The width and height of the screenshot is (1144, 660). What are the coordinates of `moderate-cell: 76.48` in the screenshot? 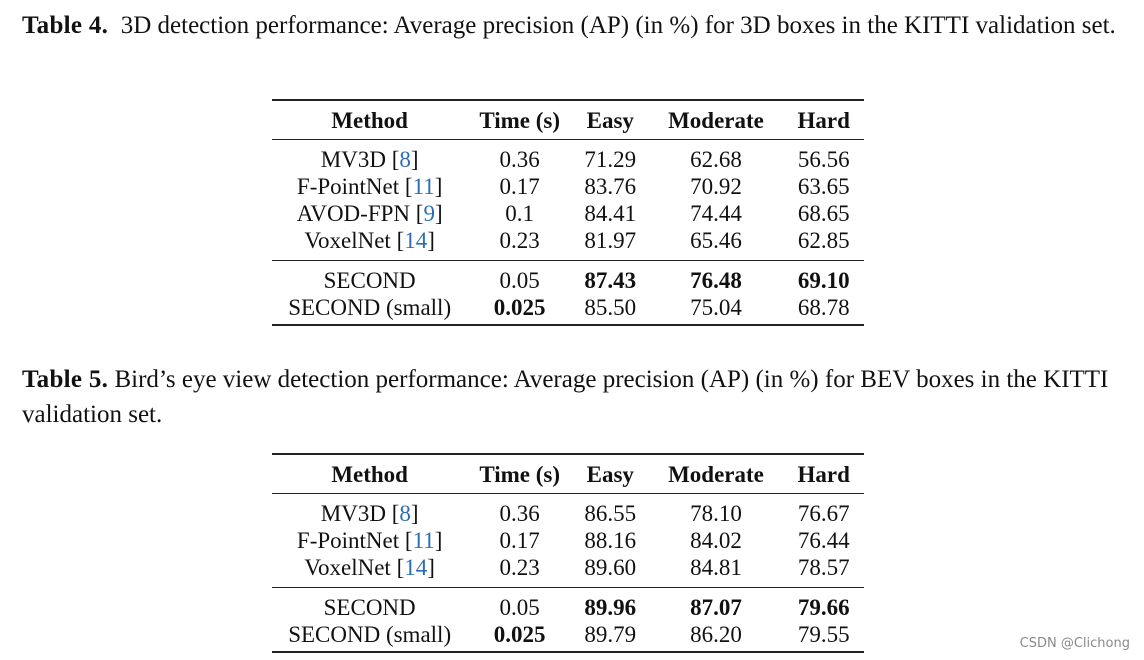 It's located at (716, 280).